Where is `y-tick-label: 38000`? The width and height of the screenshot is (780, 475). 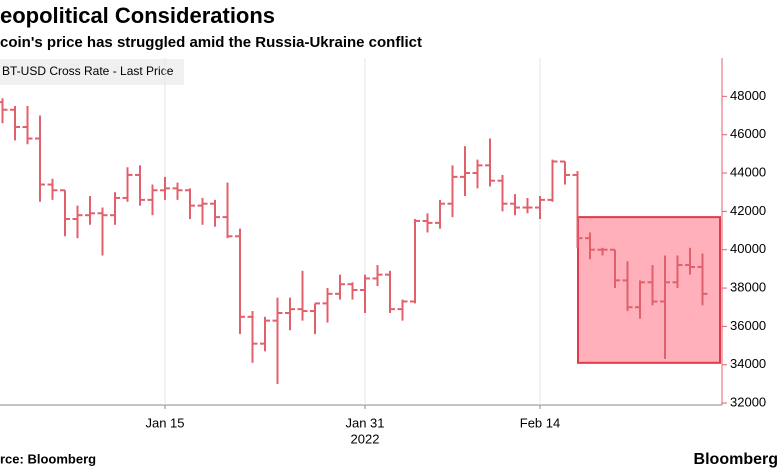
y-tick-label: 38000 is located at coordinates (748, 286).